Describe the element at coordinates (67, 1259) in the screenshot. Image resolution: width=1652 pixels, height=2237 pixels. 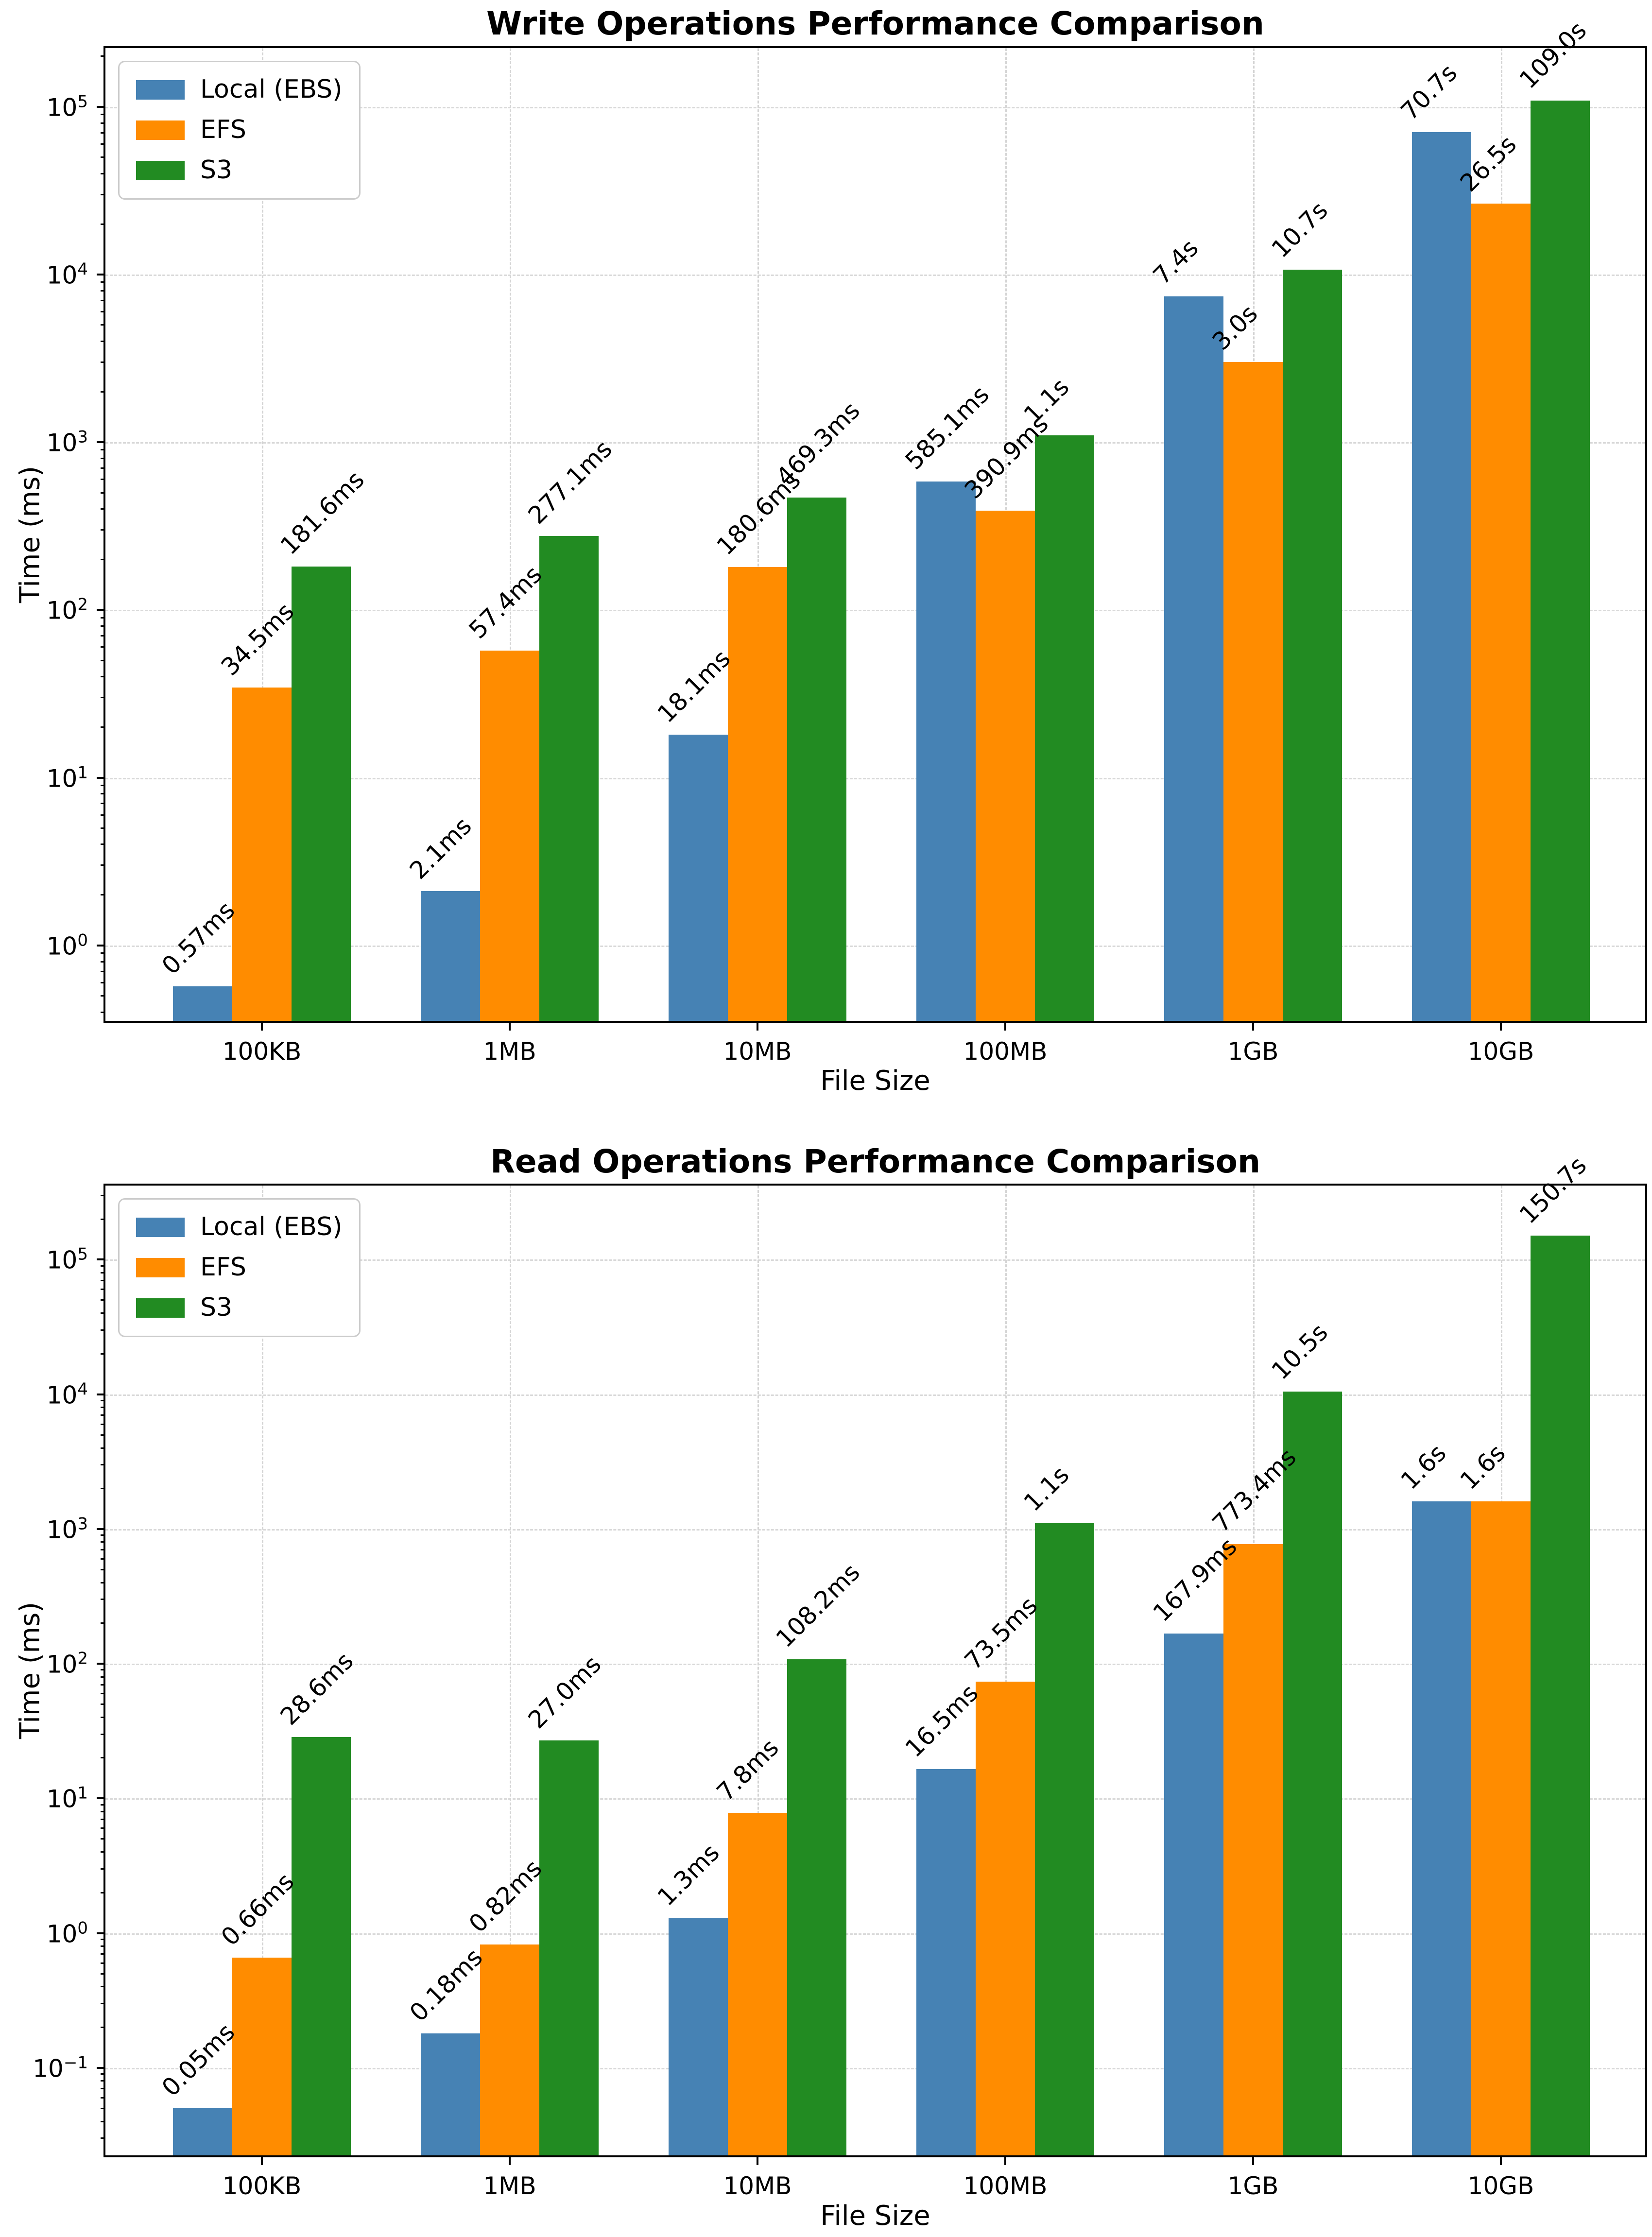
I see `y-tick-label: 105` at that location.